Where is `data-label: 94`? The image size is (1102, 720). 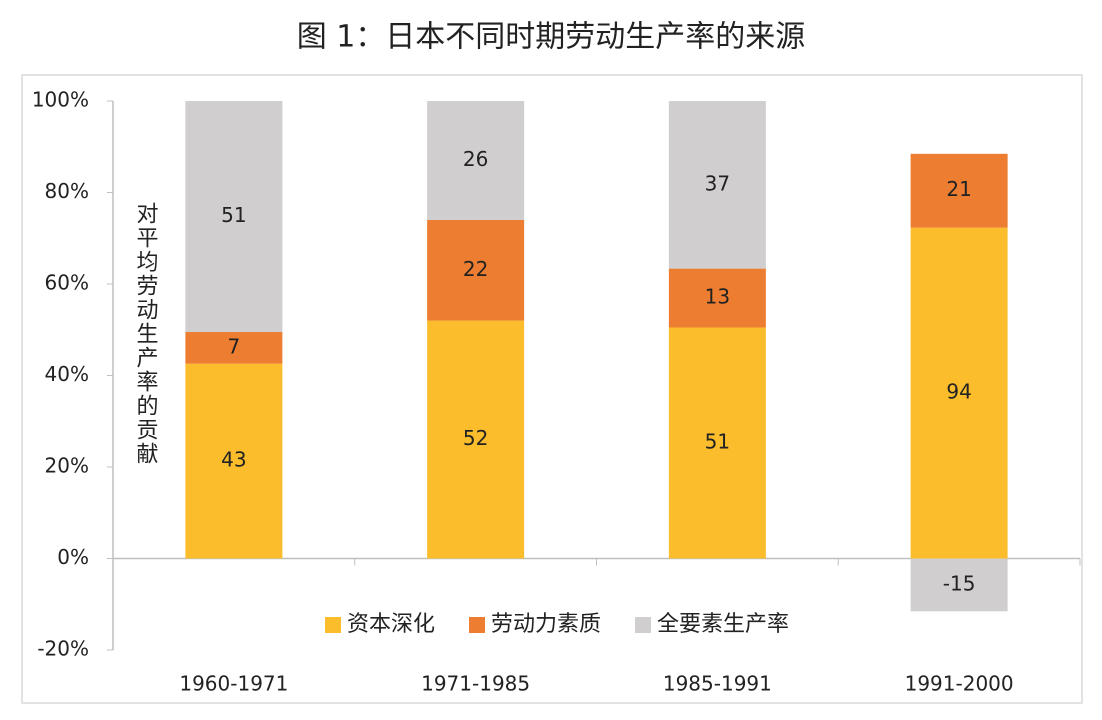
data-label: 94 is located at coordinates (958, 392).